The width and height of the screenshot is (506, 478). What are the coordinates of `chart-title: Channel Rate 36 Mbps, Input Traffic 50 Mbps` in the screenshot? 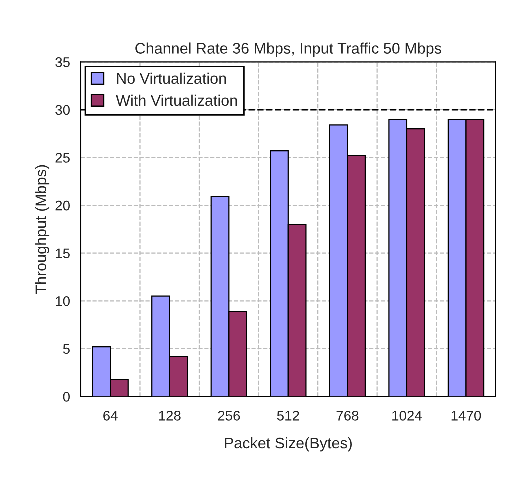 It's located at (289, 49).